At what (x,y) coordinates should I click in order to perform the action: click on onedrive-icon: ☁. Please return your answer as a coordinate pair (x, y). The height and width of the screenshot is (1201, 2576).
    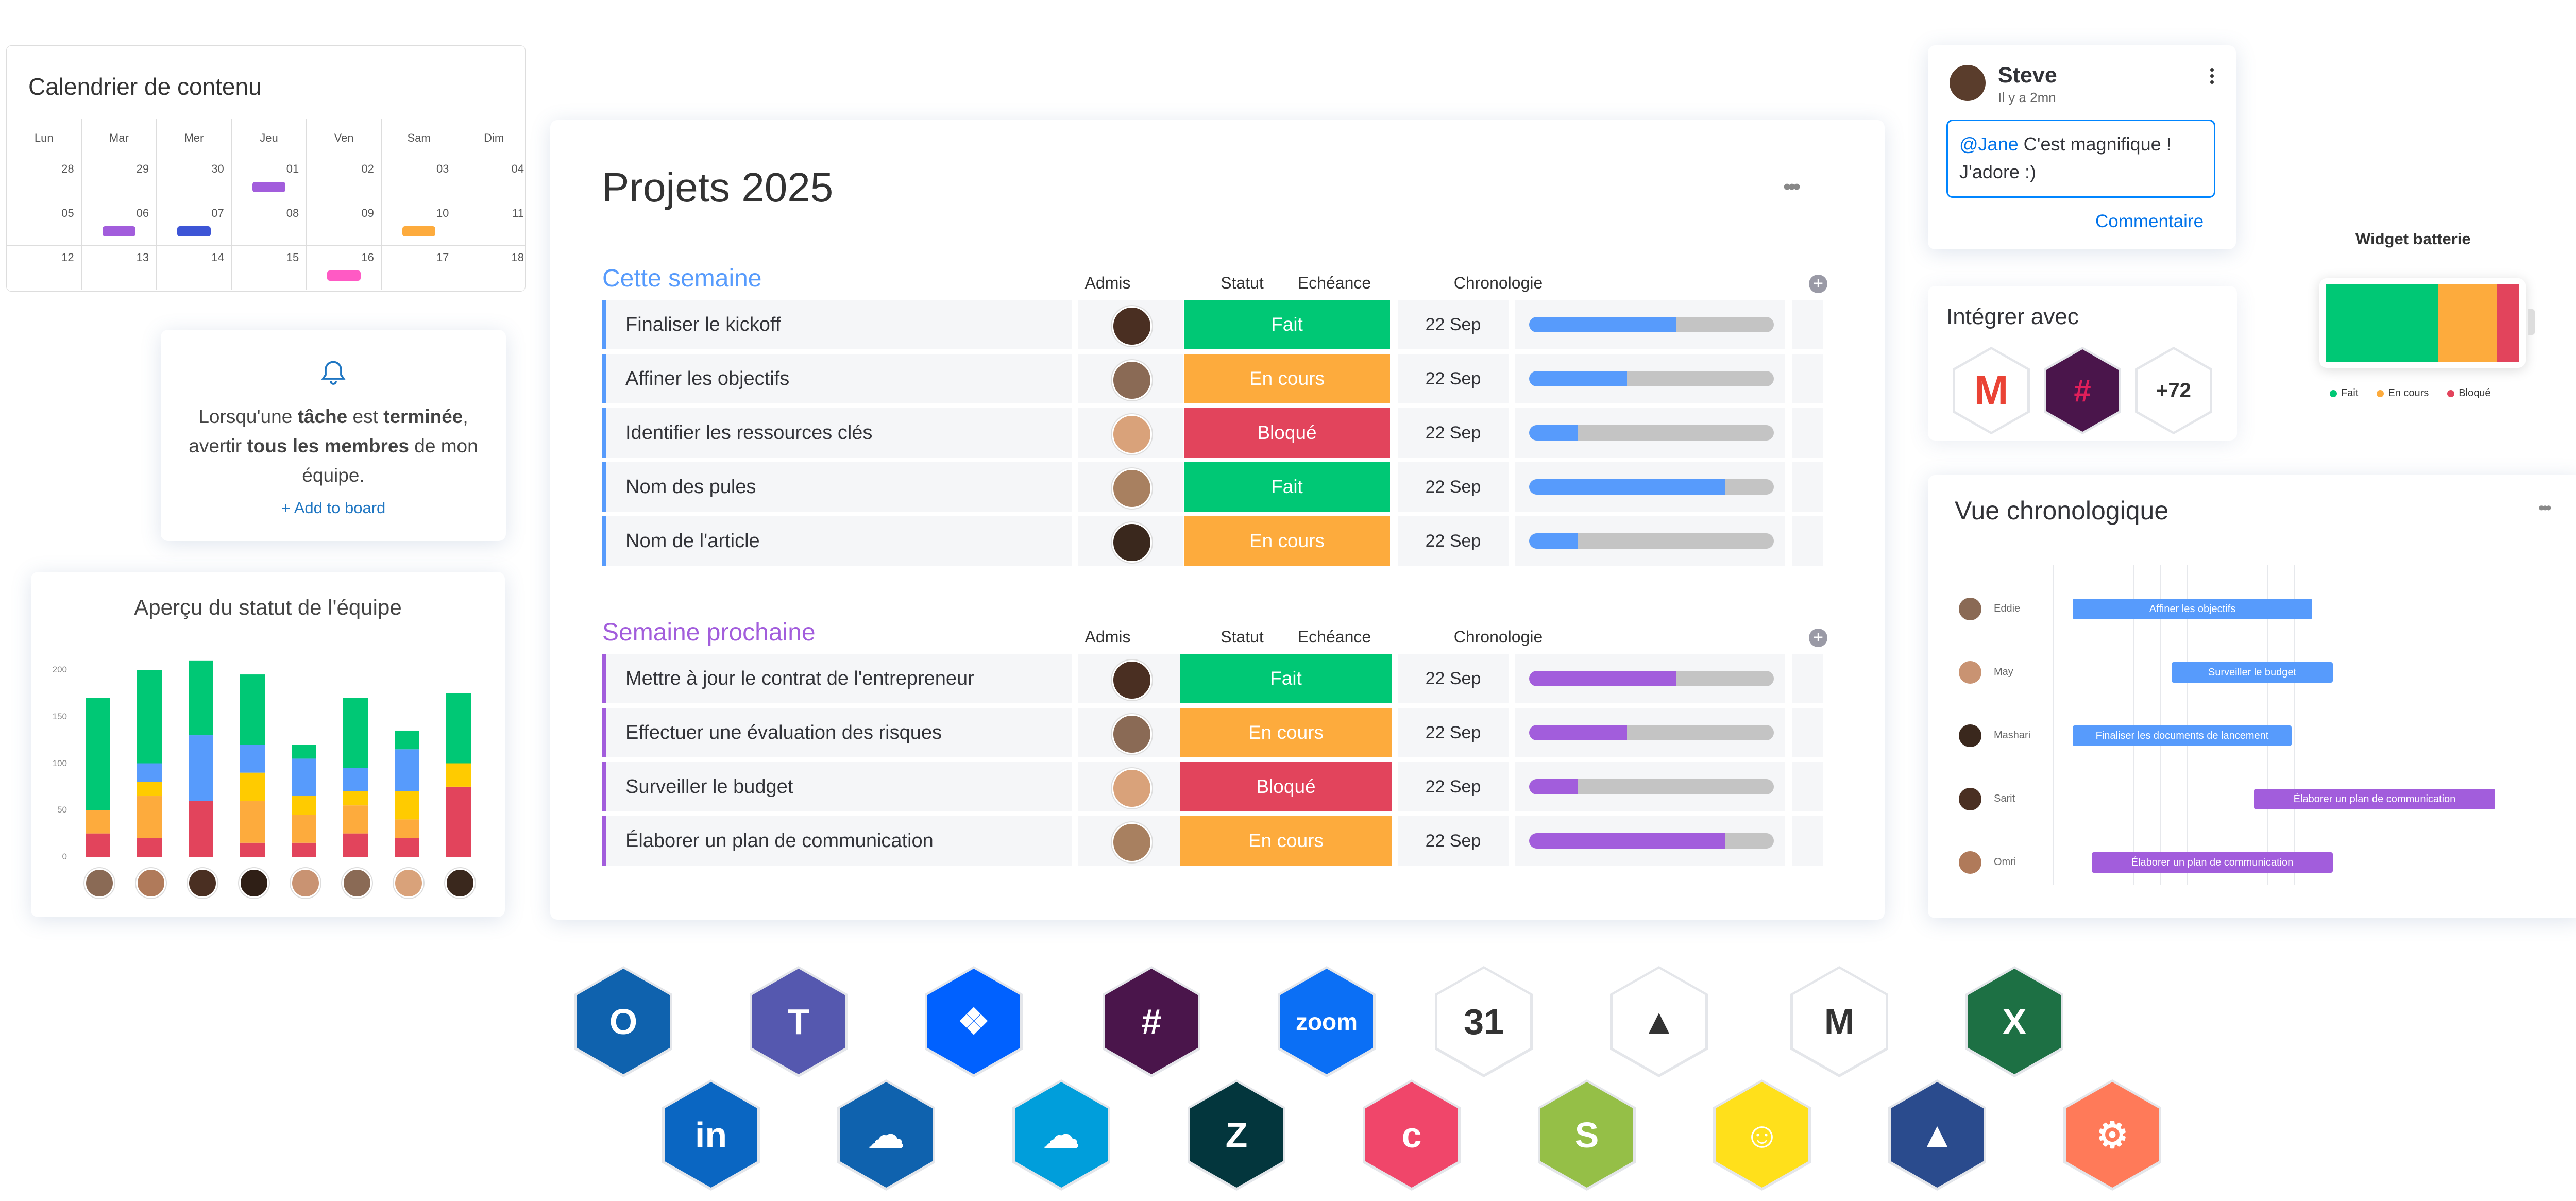
    Looking at the image, I should click on (886, 1135).